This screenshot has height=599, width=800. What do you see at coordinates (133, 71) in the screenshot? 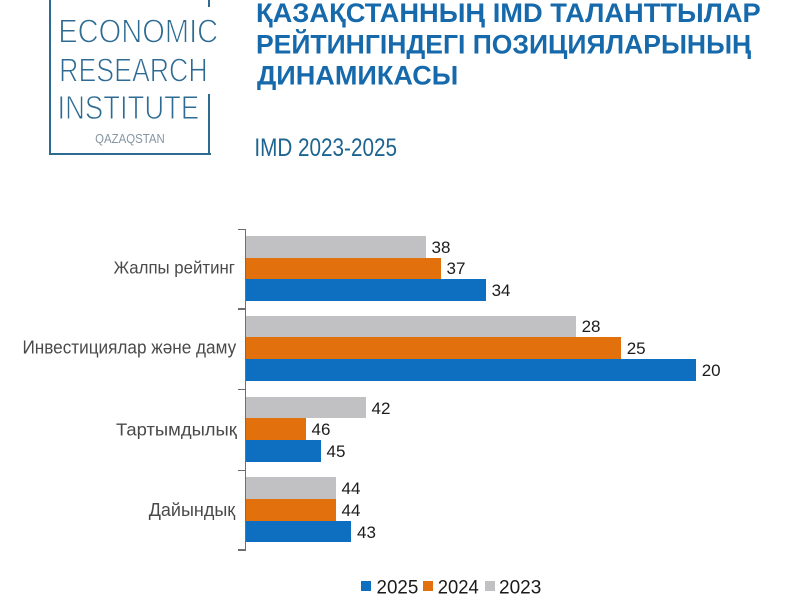
I see `svg-text: RESEARCH` at bounding box center [133, 71].